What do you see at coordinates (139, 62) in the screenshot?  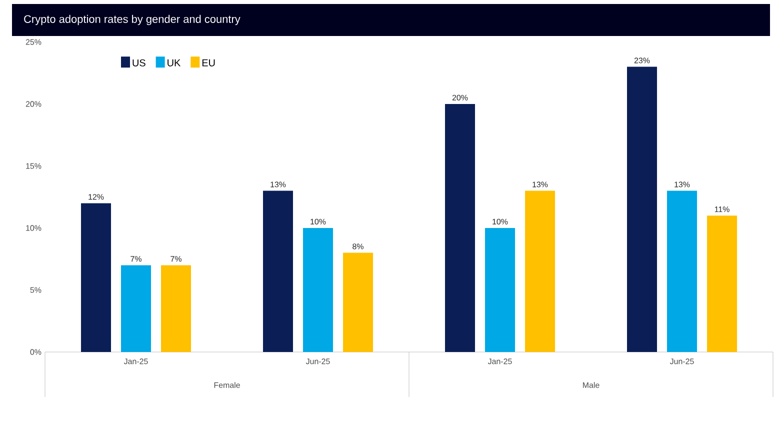 I see `legend-label: US` at bounding box center [139, 62].